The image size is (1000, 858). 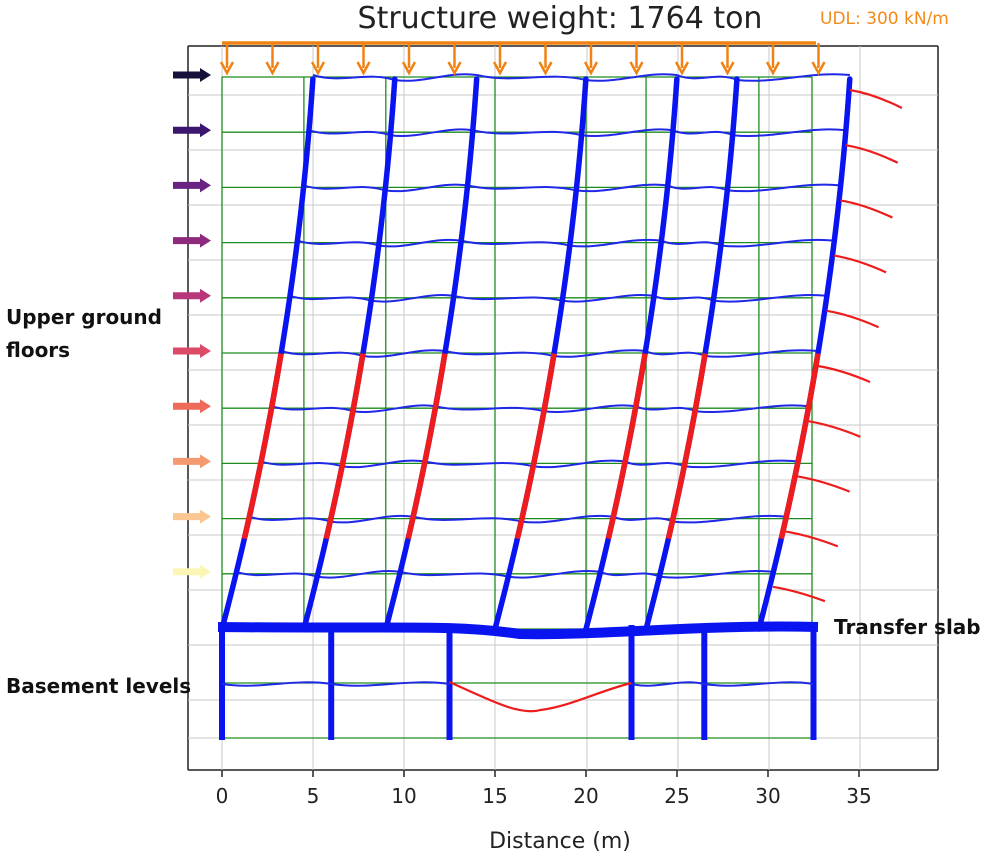 What do you see at coordinates (676, 796) in the screenshot?
I see `x-tick-label: 25` at bounding box center [676, 796].